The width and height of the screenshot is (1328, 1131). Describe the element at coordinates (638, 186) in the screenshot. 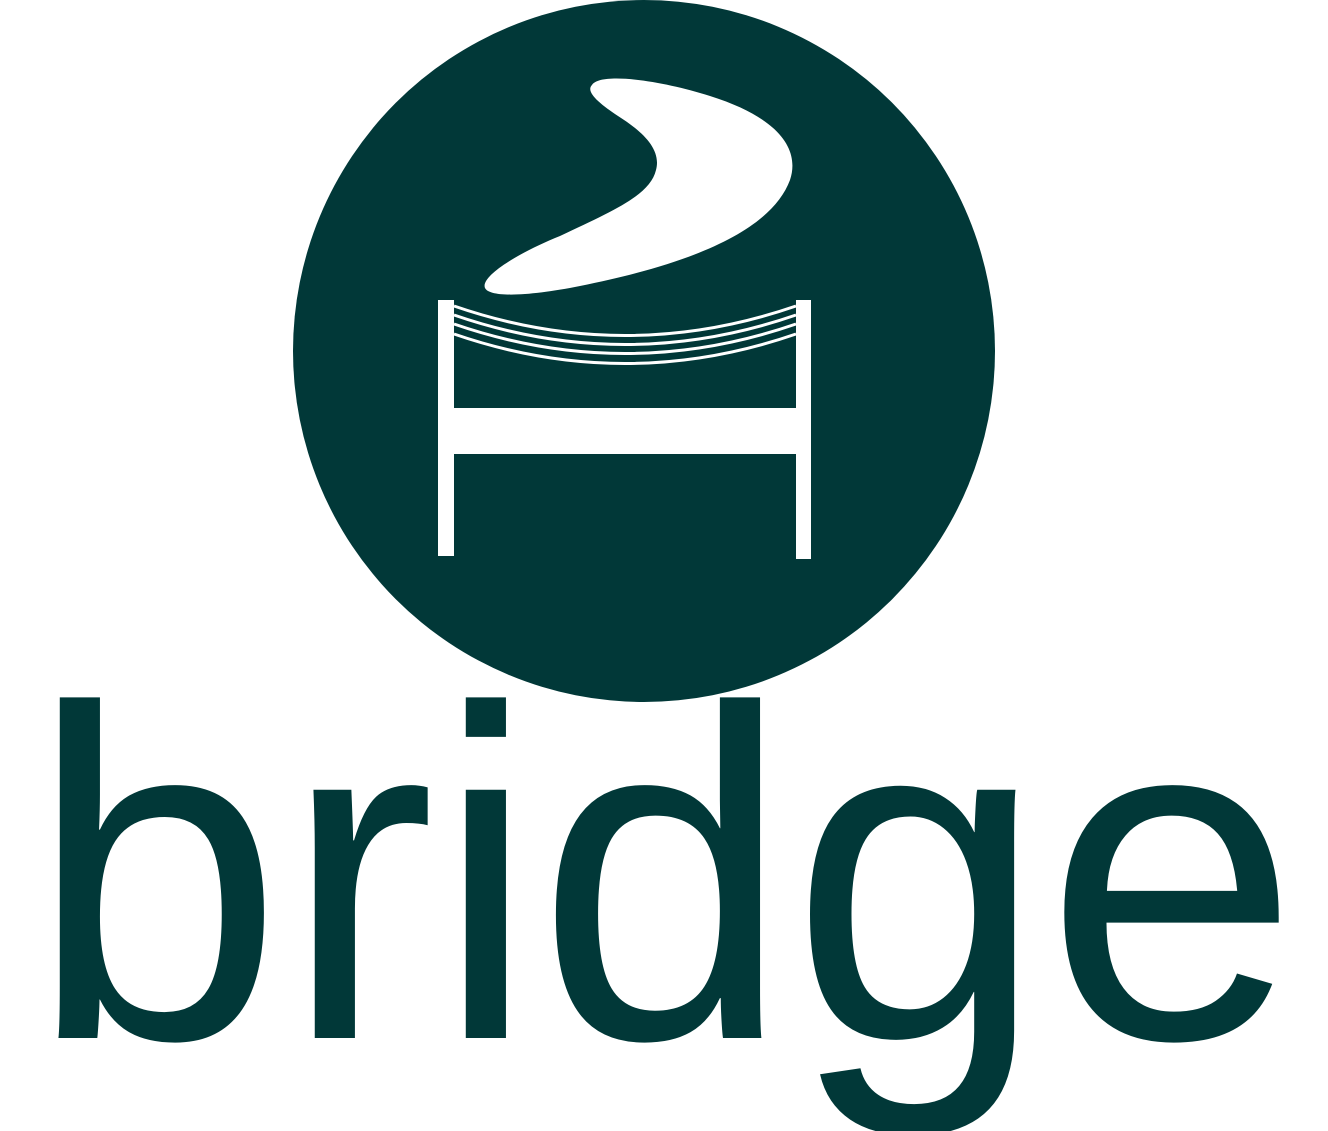

I see `smoke-swirl-icon` at that location.